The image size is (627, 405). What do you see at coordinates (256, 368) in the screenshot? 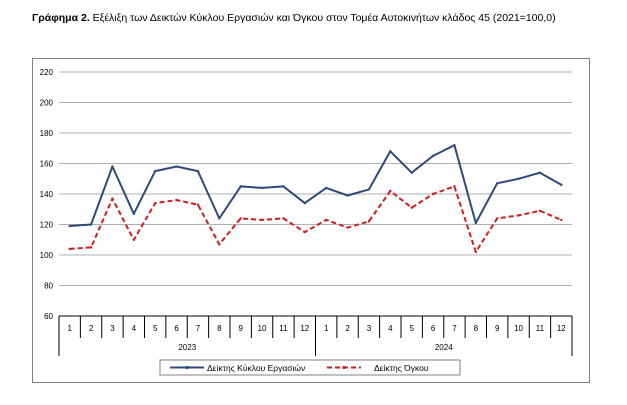
I see `legend-label-1: Δείκτης Κύκλου Εργασιών` at bounding box center [256, 368].